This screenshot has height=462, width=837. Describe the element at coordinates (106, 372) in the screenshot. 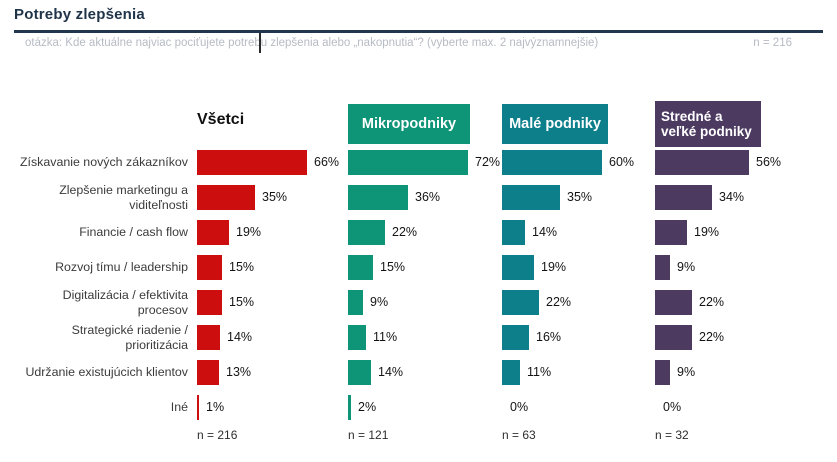

I see `category-label: Udržanie existujúcich klientov` at that location.